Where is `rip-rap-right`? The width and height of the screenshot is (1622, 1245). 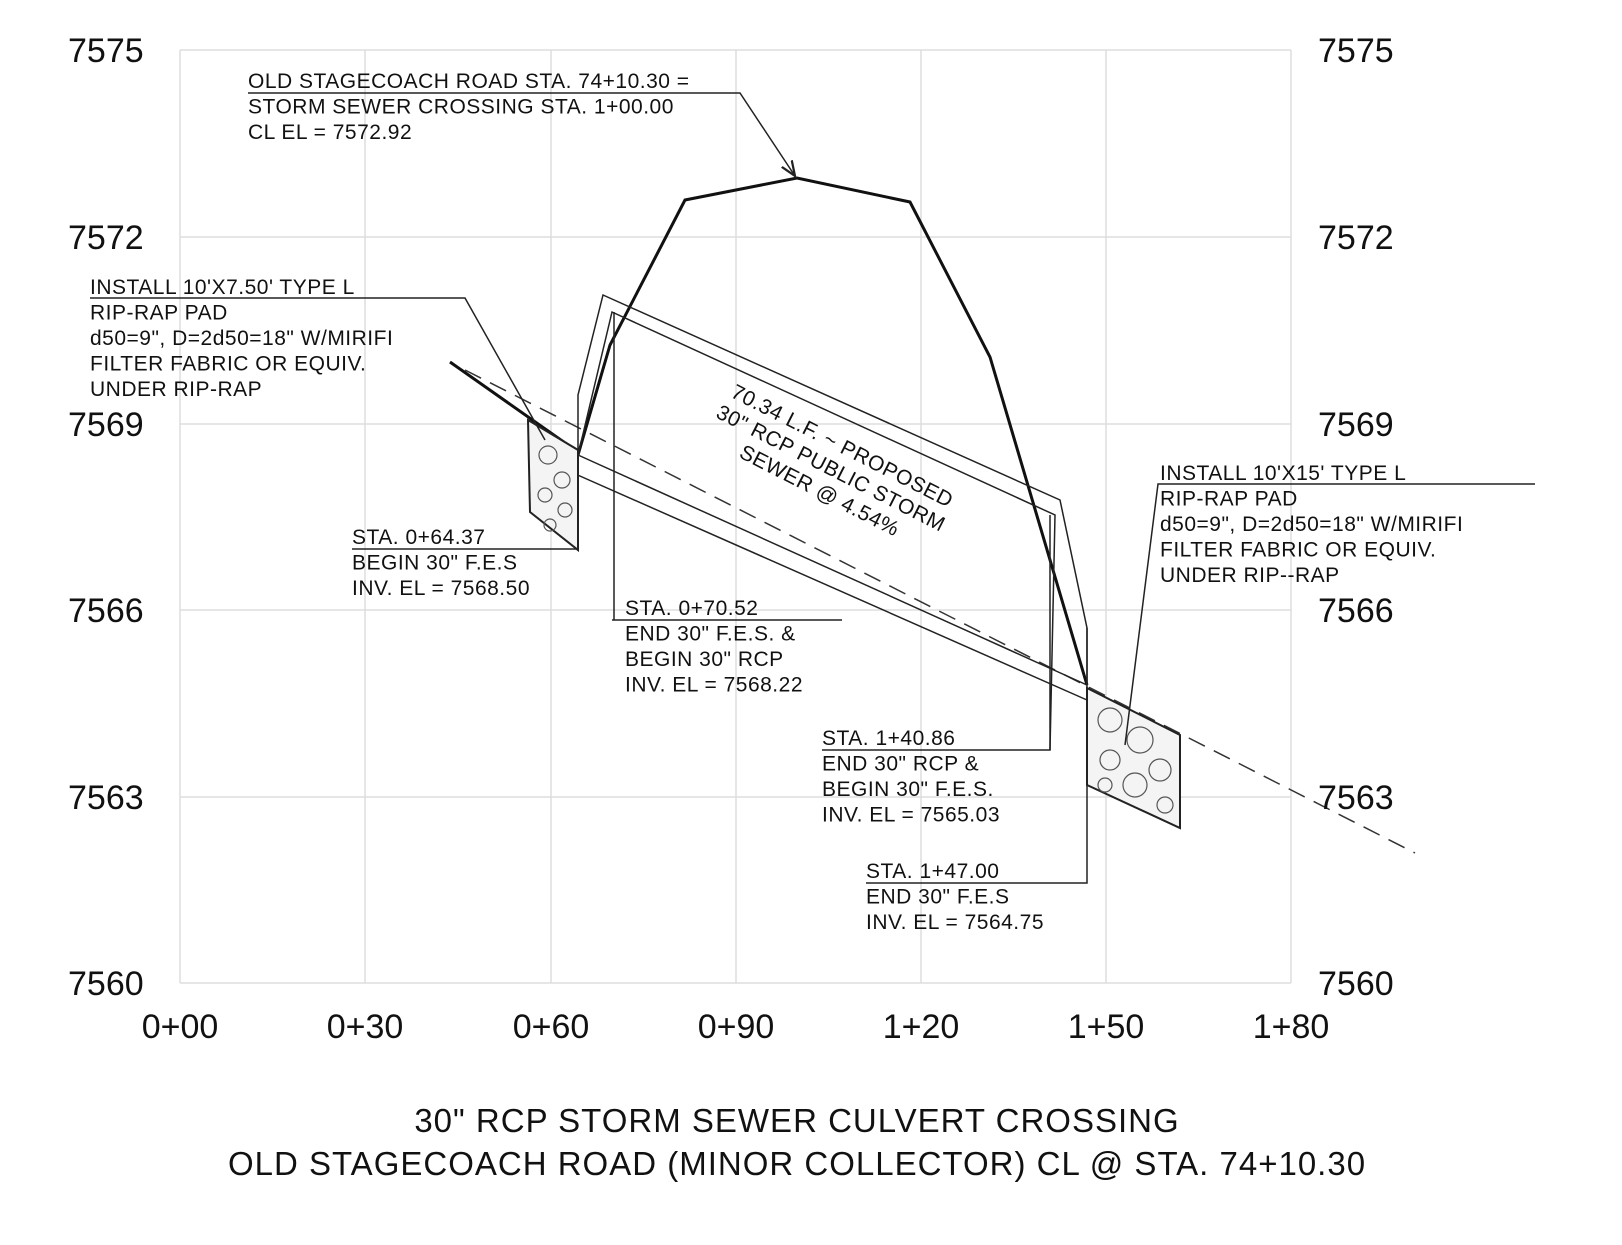 rip-rap-right is located at coordinates (1133, 758).